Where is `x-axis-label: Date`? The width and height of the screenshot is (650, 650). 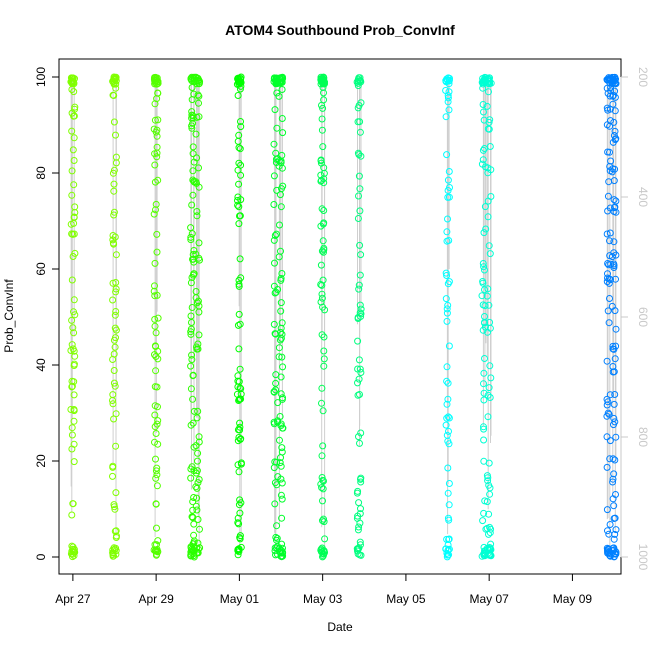 x-axis-label: Date is located at coordinates (340, 627).